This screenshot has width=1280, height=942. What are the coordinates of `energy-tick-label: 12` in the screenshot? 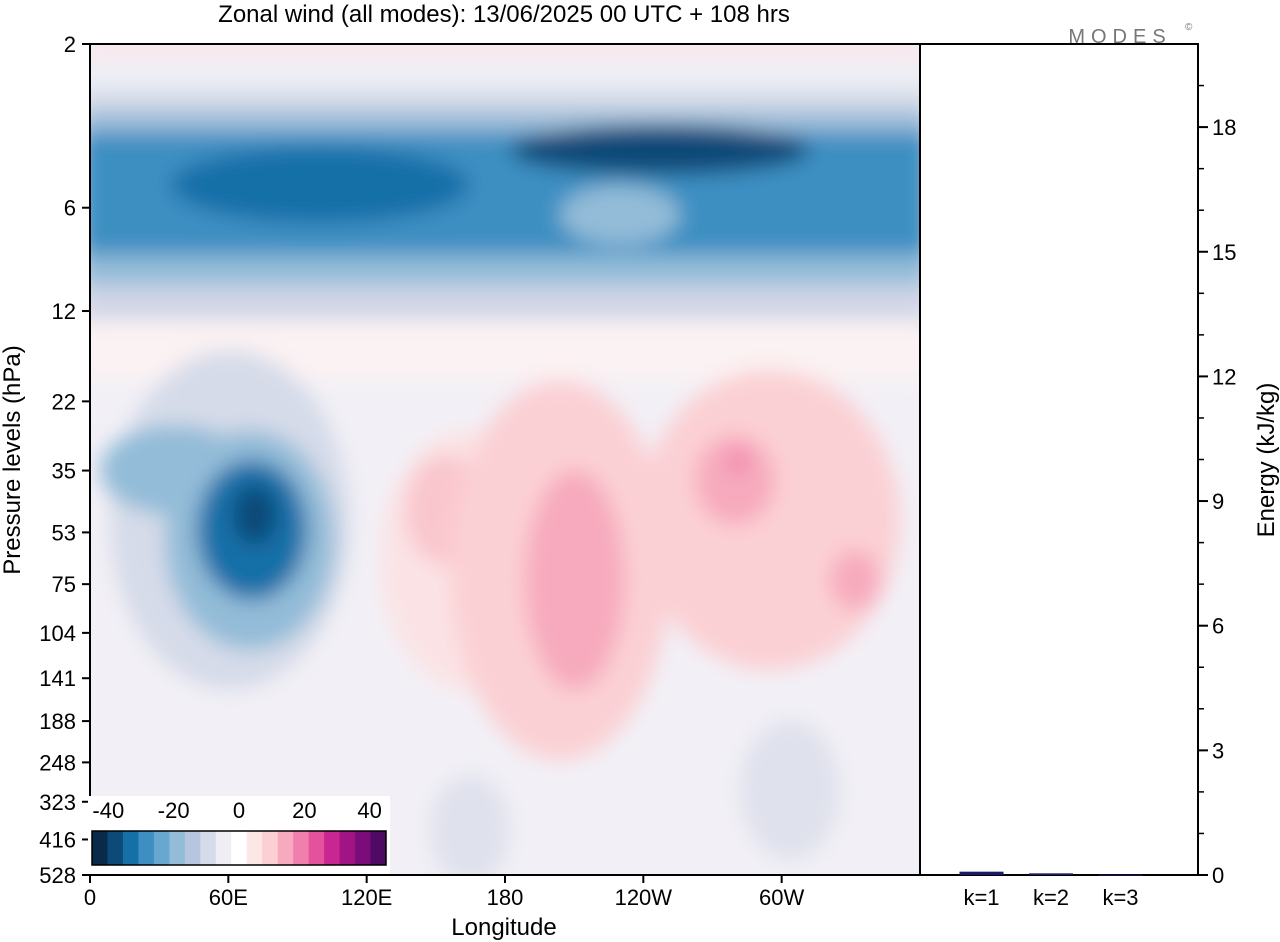 It's located at (1224, 376).